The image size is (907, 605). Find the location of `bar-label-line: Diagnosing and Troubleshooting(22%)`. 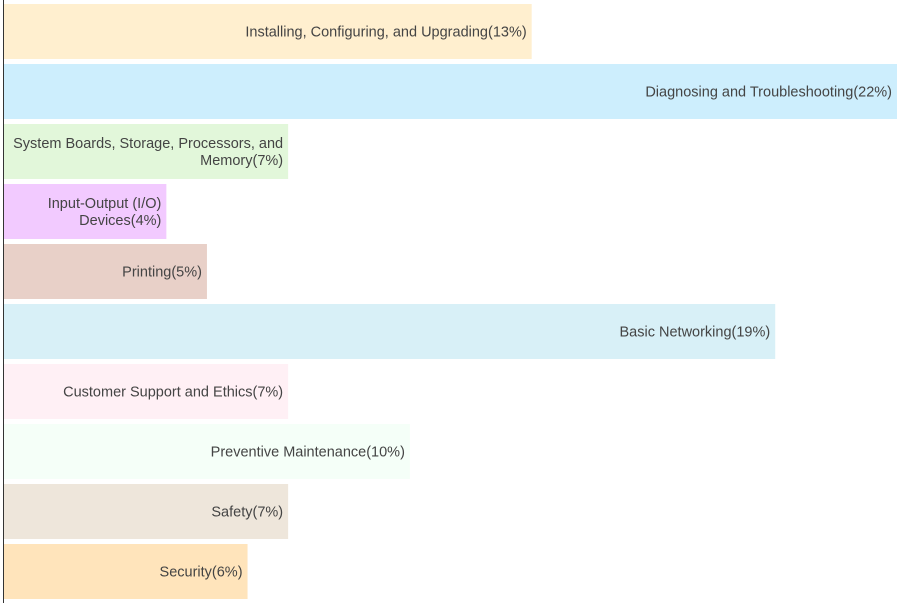

bar-label-line: Diagnosing and Troubleshooting(22%) is located at coordinates (768, 93).